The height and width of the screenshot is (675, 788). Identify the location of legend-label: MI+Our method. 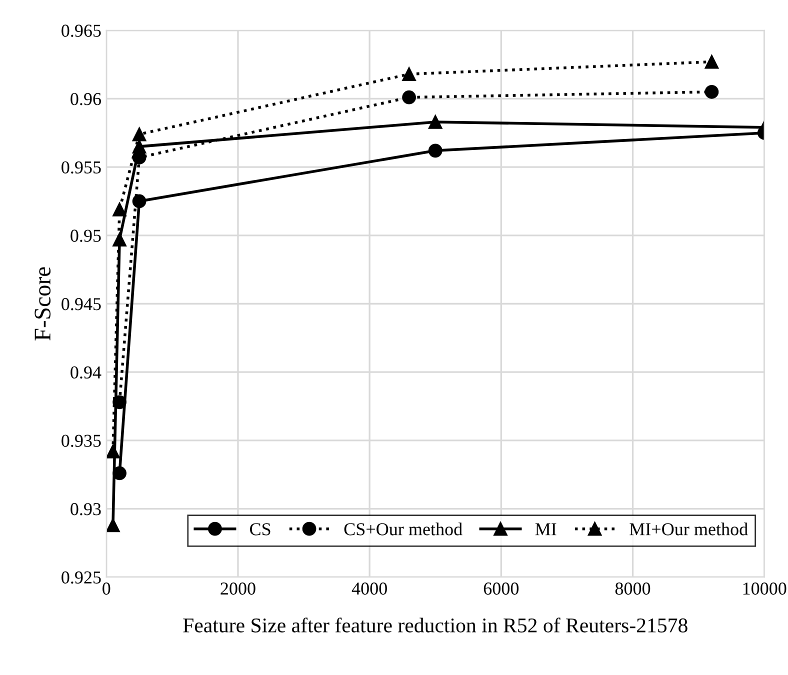
(689, 529).